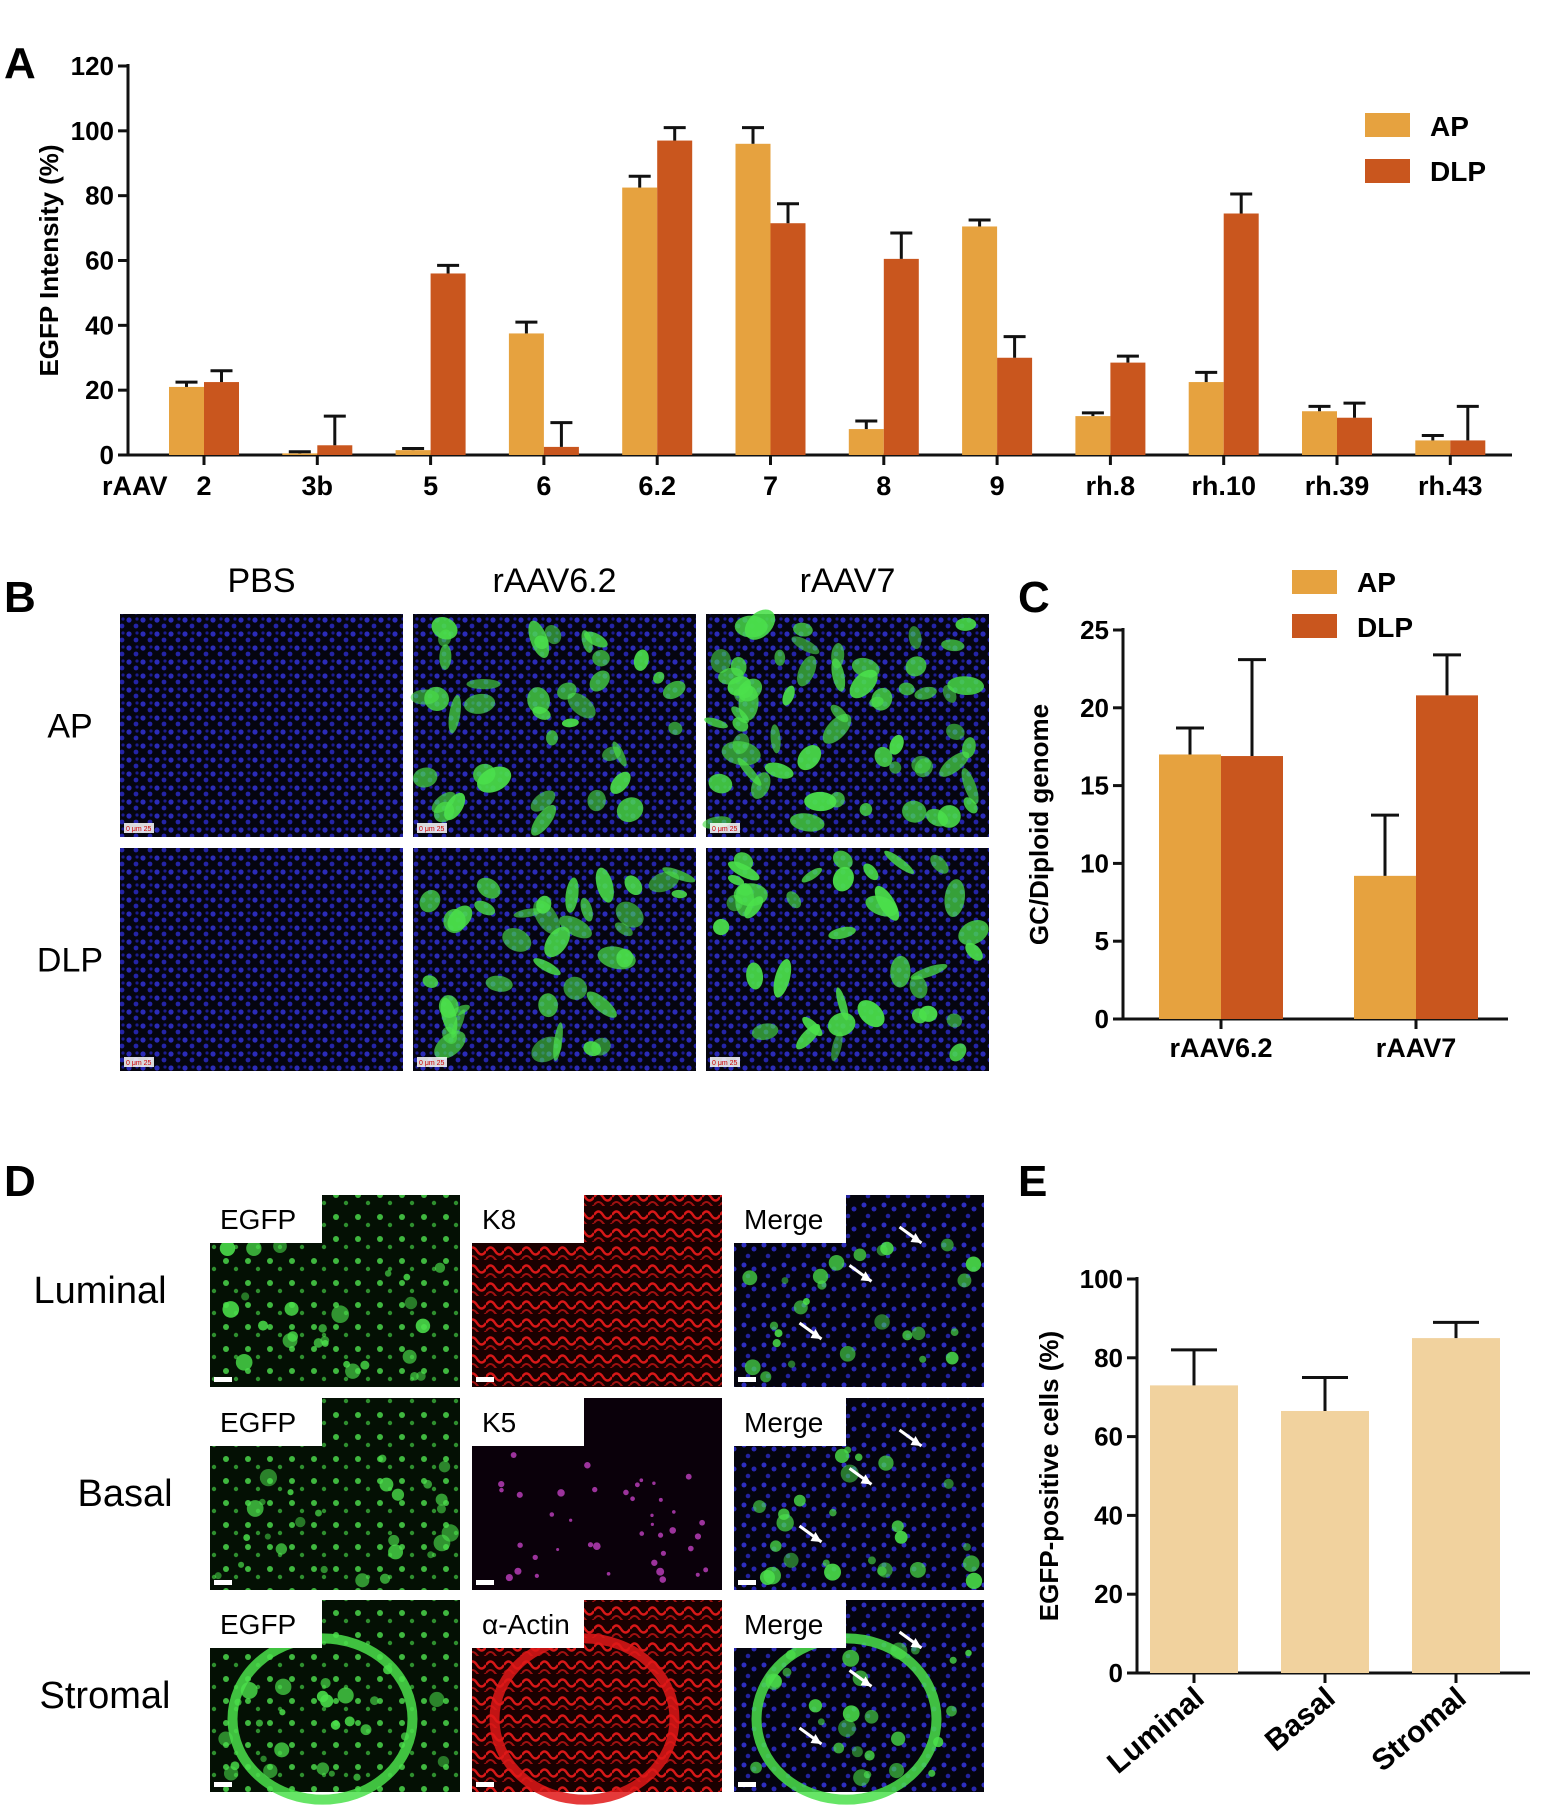  Describe the element at coordinates (1433, 447) in the screenshot. I see `bar-ap-rh.43` at that location.